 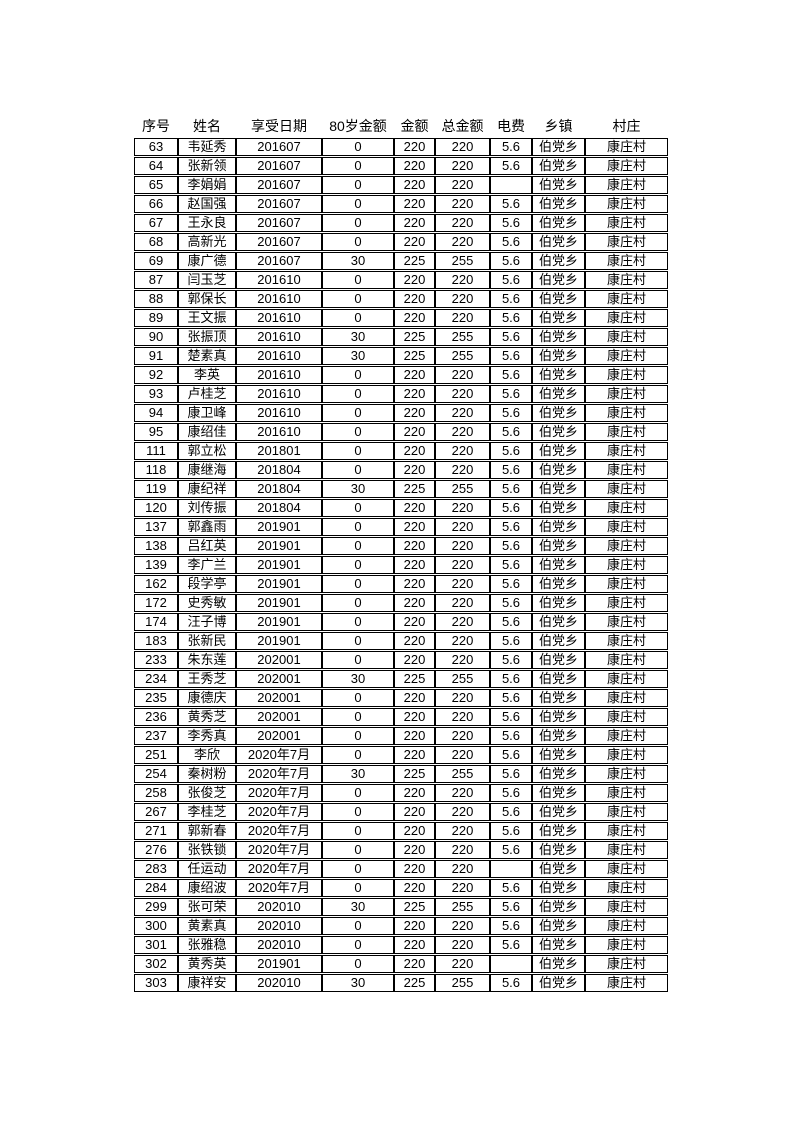 I want to click on cell-serial: 68, so click(x=156, y=242).